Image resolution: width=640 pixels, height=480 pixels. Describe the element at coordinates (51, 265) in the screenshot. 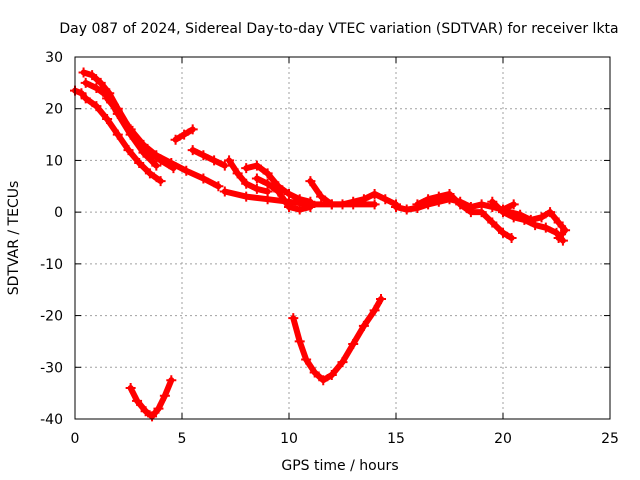

I see `y-tick-label: -10` at that location.